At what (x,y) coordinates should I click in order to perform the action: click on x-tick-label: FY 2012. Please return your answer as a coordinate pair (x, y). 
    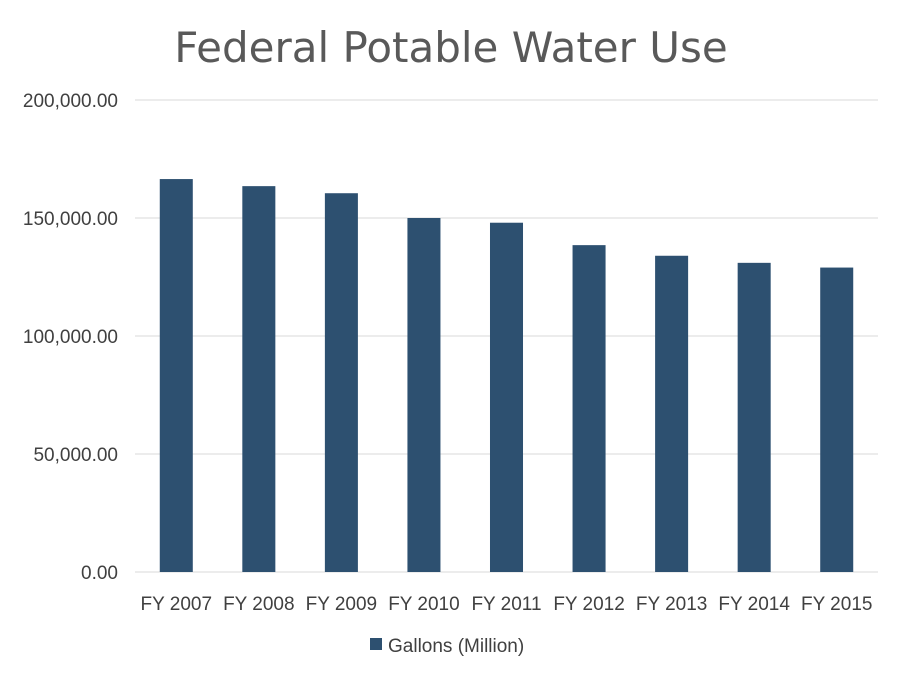
    Looking at the image, I should click on (588, 604).